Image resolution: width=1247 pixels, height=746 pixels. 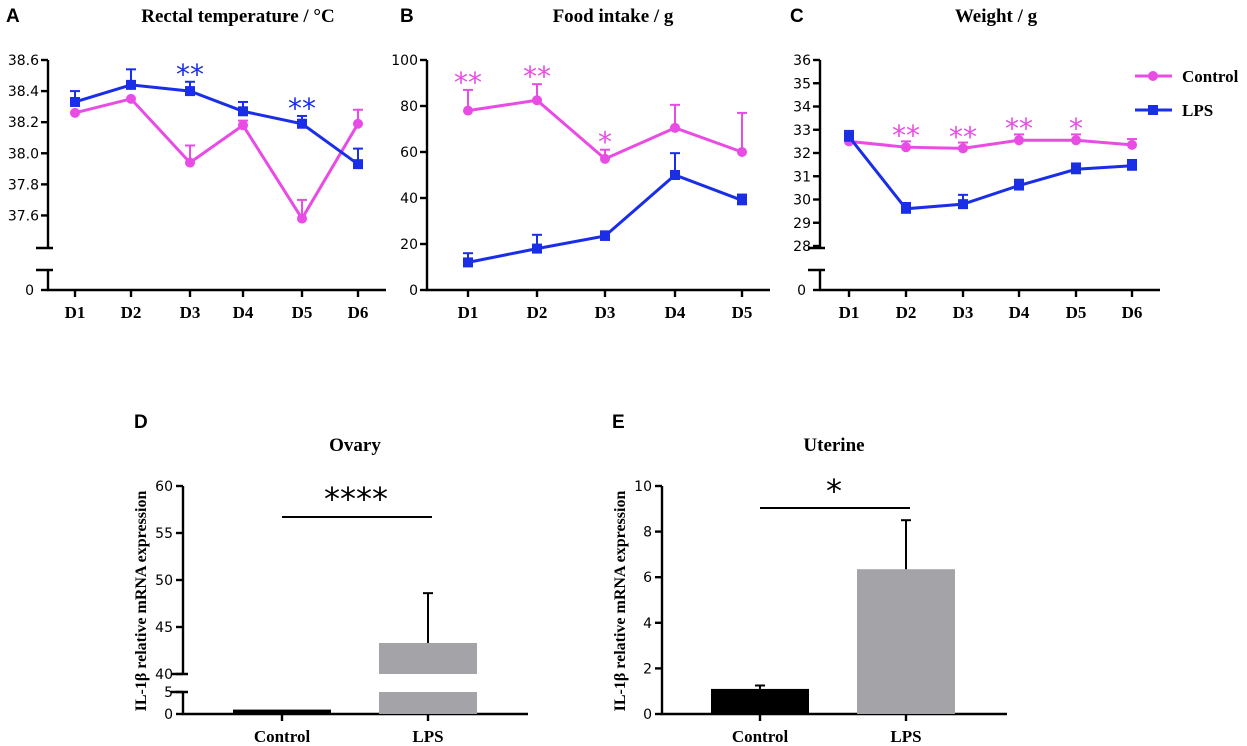 I want to click on panel-b-y-tick-label: 100, so click(x=404, y=61).